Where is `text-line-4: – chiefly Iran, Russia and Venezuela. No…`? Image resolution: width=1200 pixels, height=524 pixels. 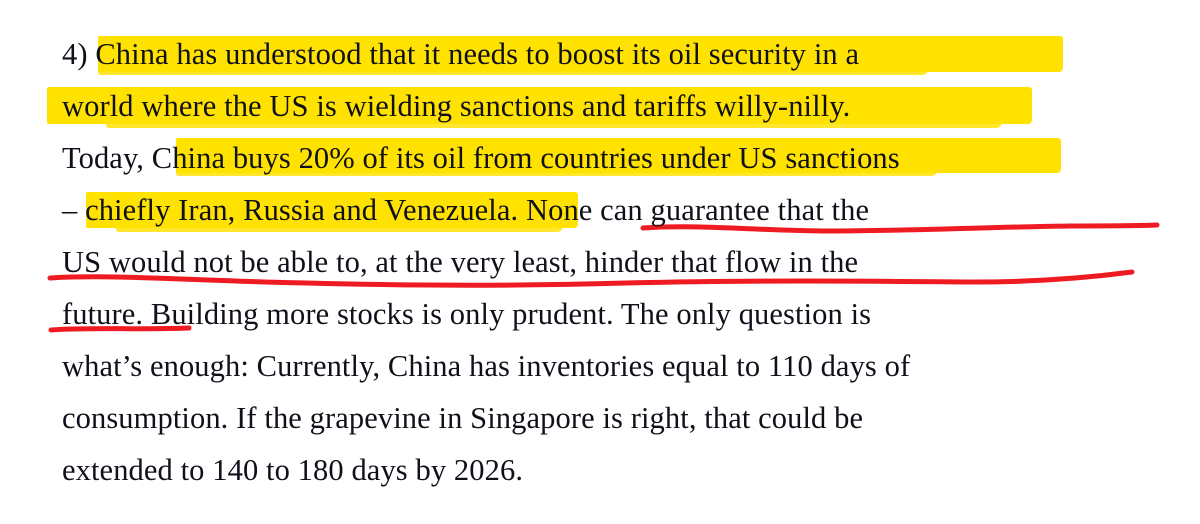 text-line-4: – chiefly Iran, Russia and Venezuela. No… is located at coordinates (611, 210).